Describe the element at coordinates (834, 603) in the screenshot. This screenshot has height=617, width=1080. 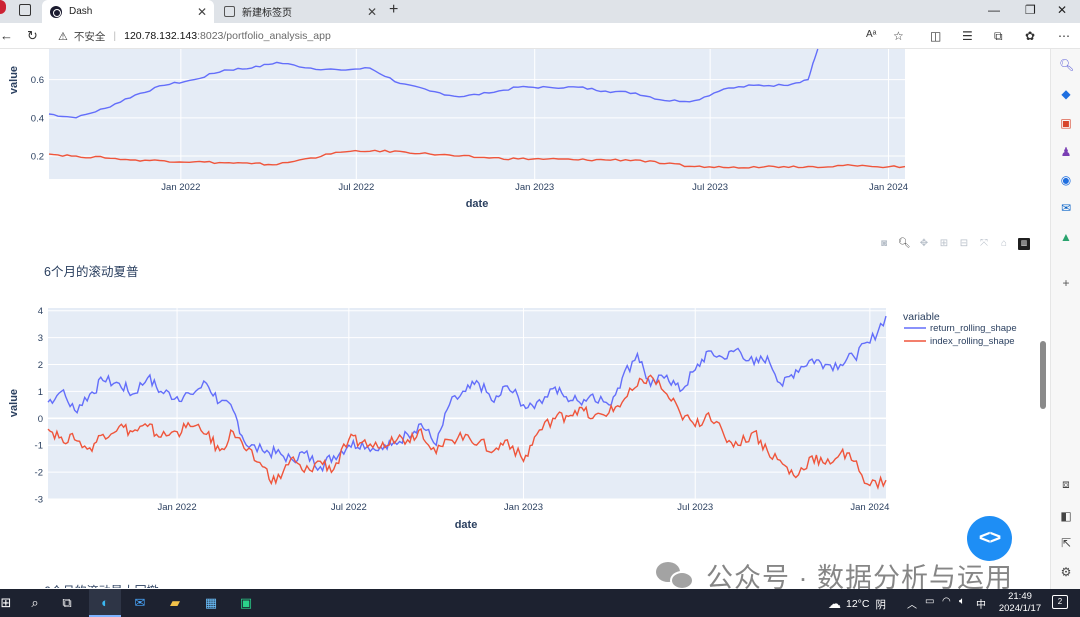
I see `cloud-icon: ☁` at that location.